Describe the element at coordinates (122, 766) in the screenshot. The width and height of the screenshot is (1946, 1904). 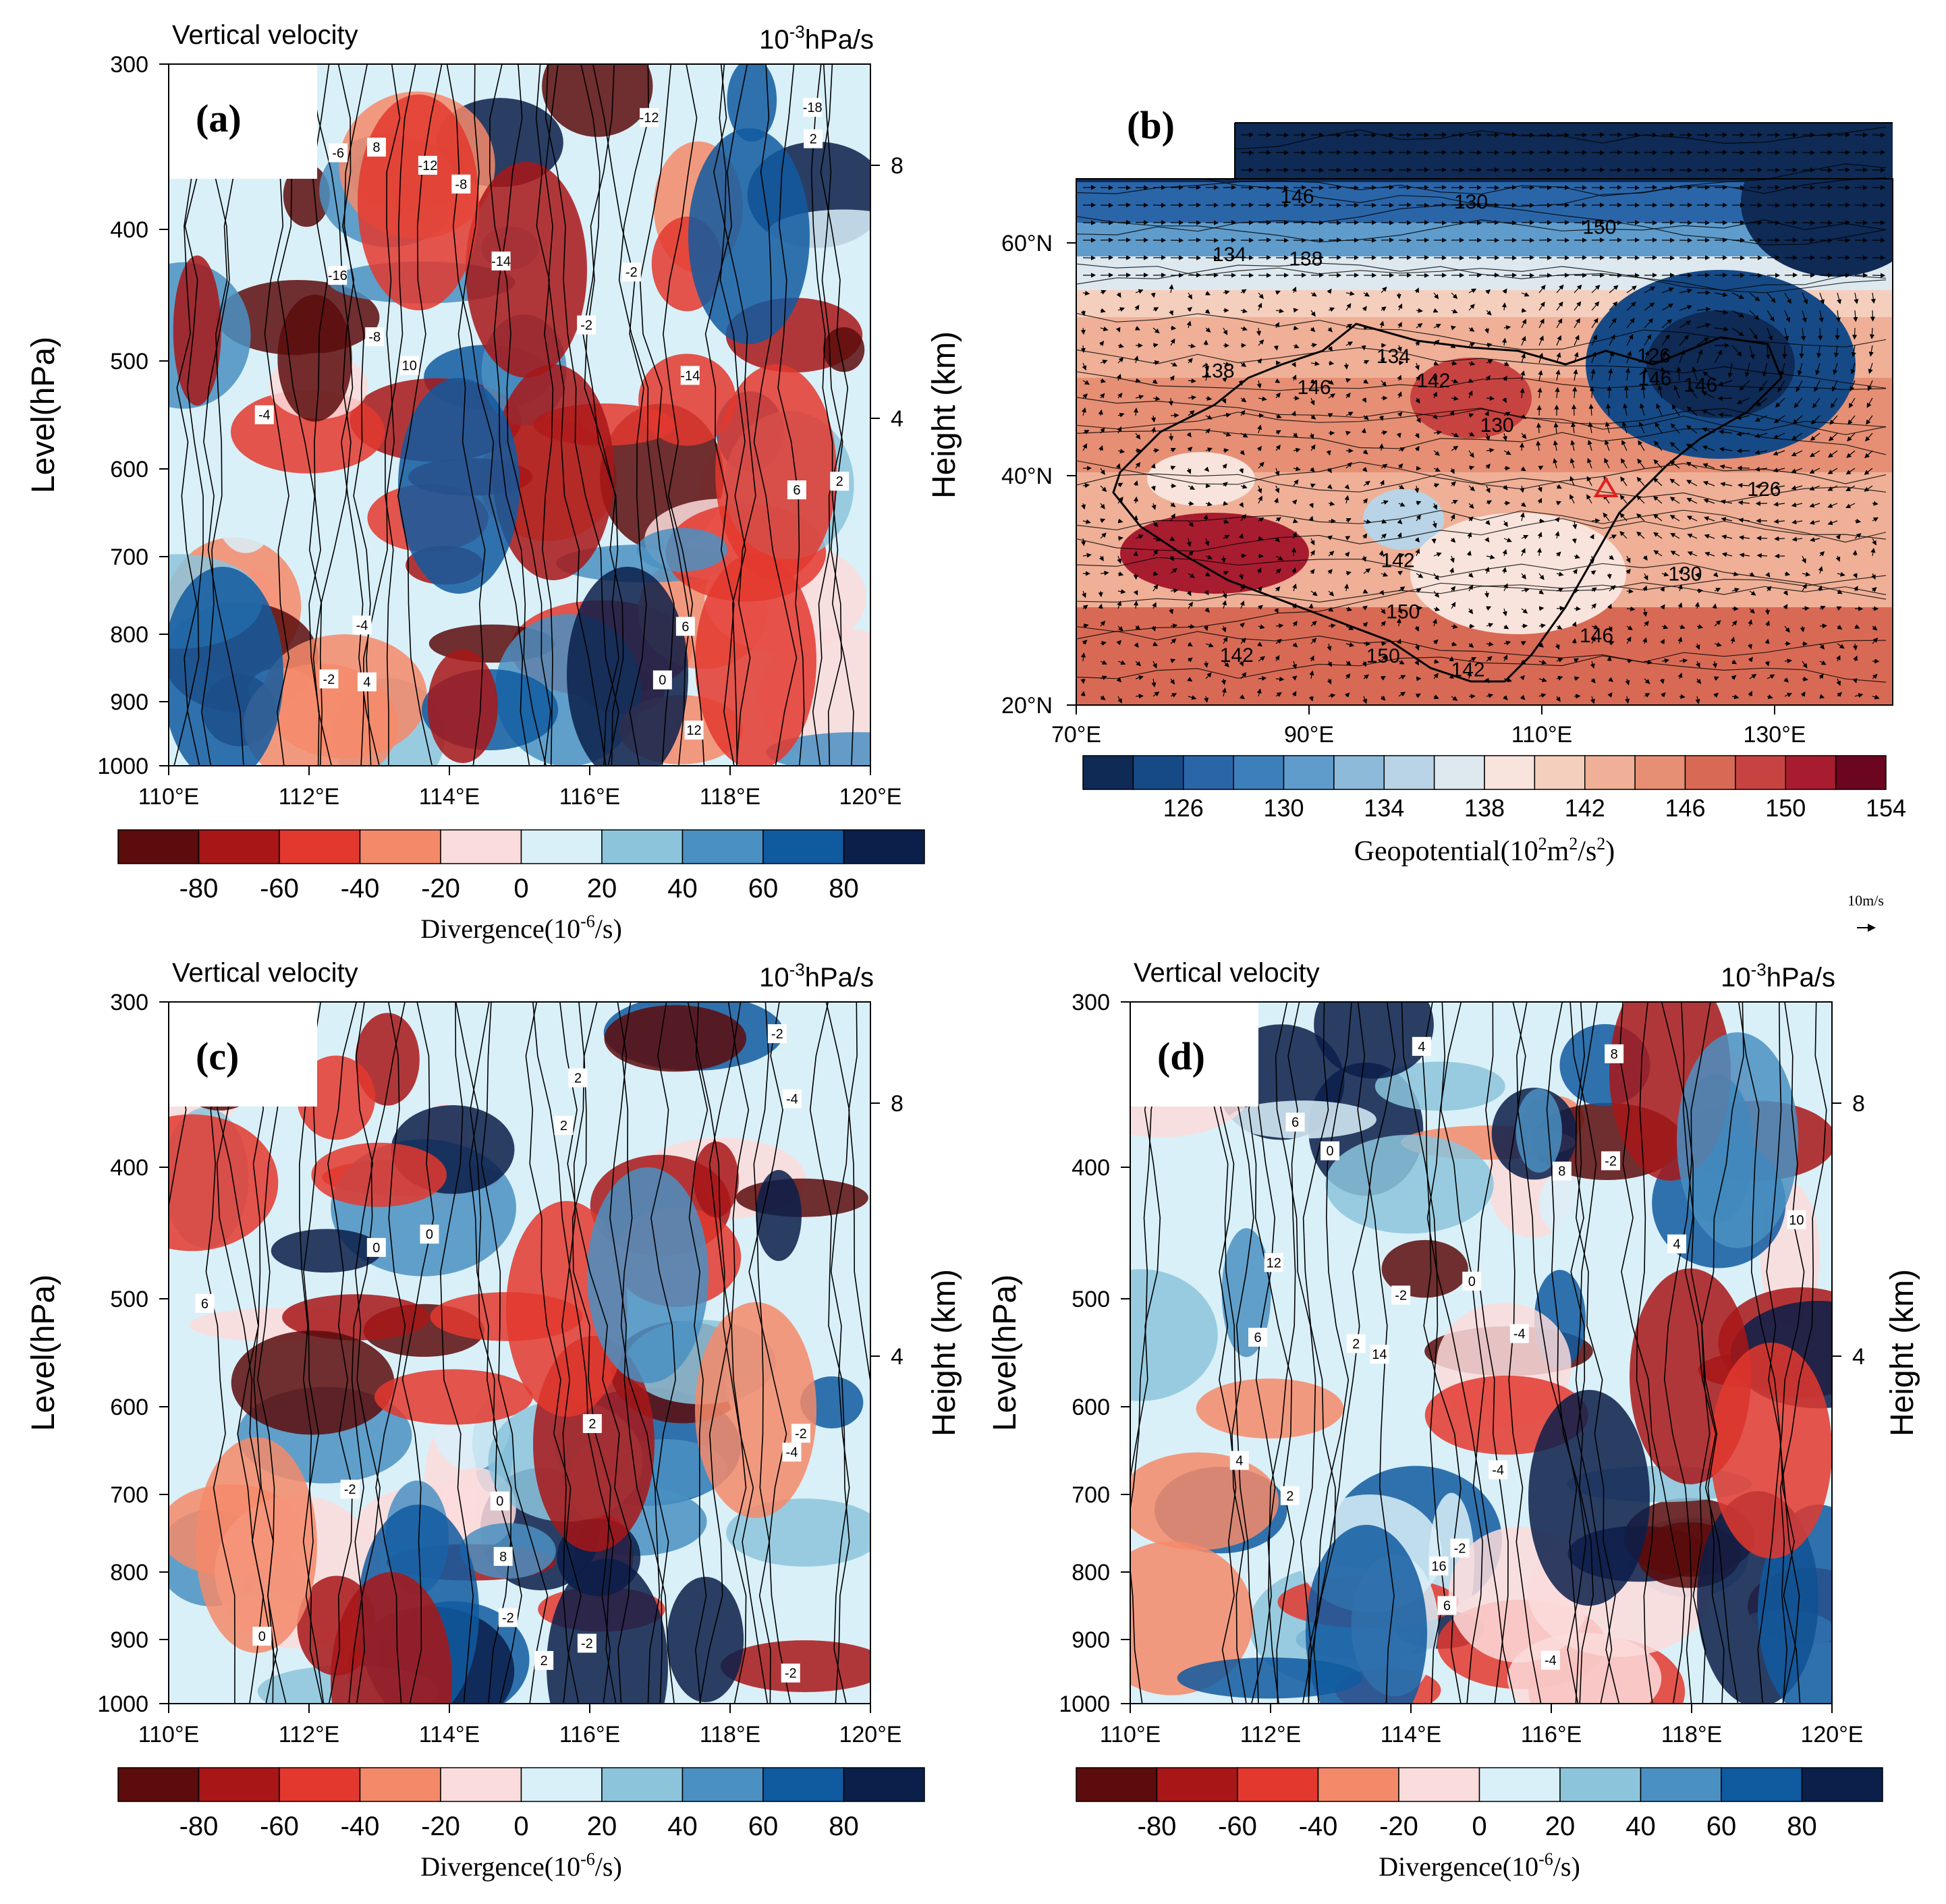
I see `y-tick-label: 1000` at that location.